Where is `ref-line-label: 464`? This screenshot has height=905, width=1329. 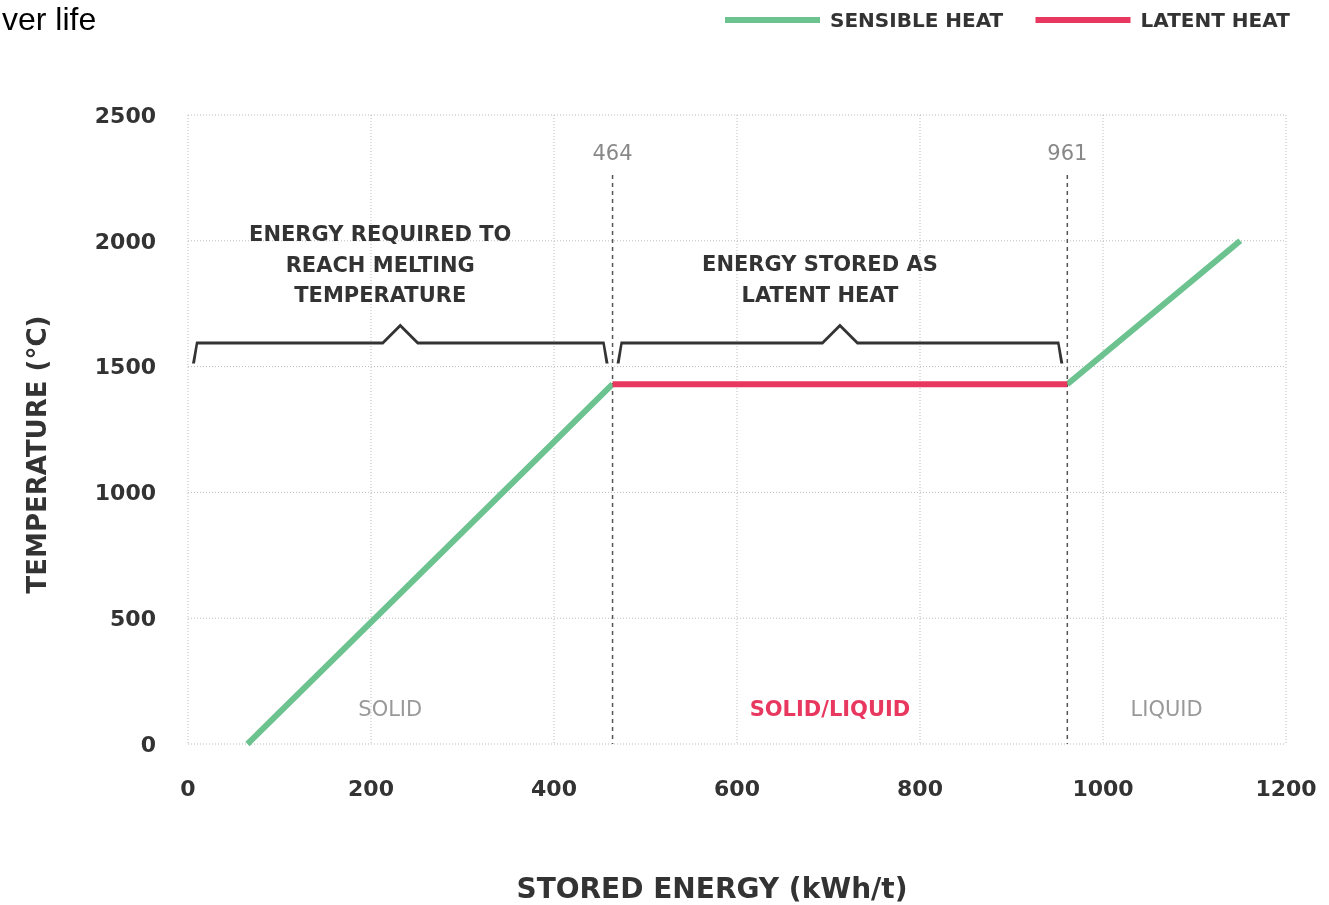 ref-line-label: 464 is located at coordinates (612, 153).